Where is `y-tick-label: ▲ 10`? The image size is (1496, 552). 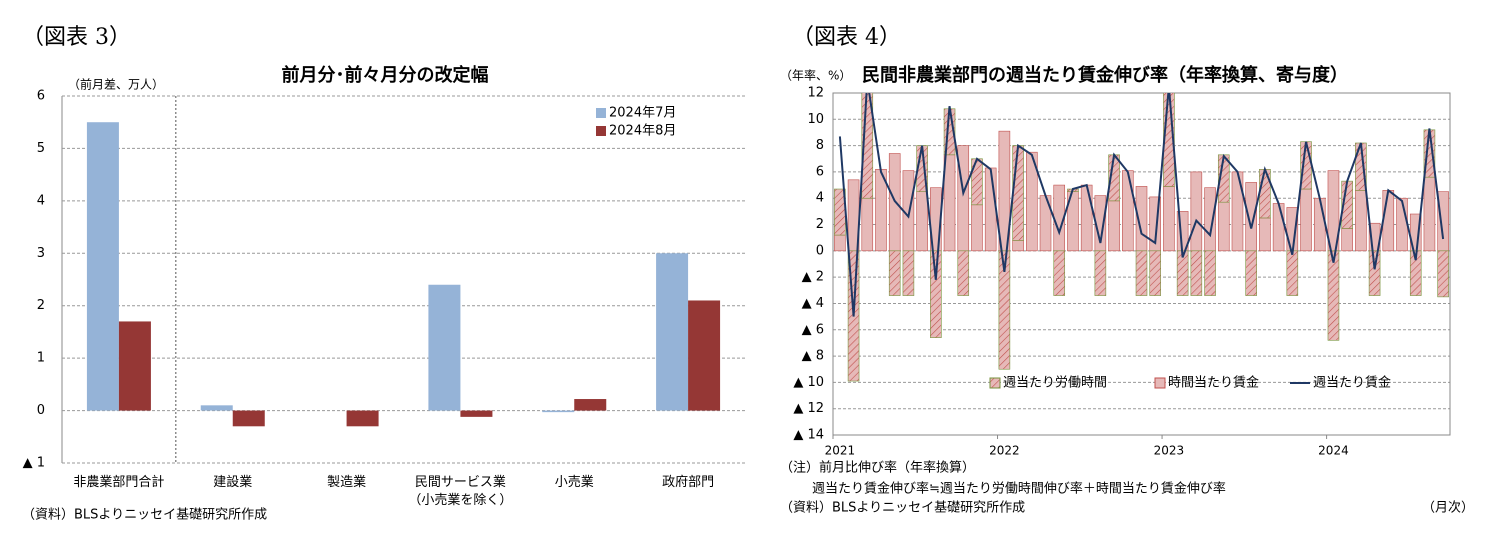
y-tick-label: ▲ 10 is located at coordinates (808, 382).